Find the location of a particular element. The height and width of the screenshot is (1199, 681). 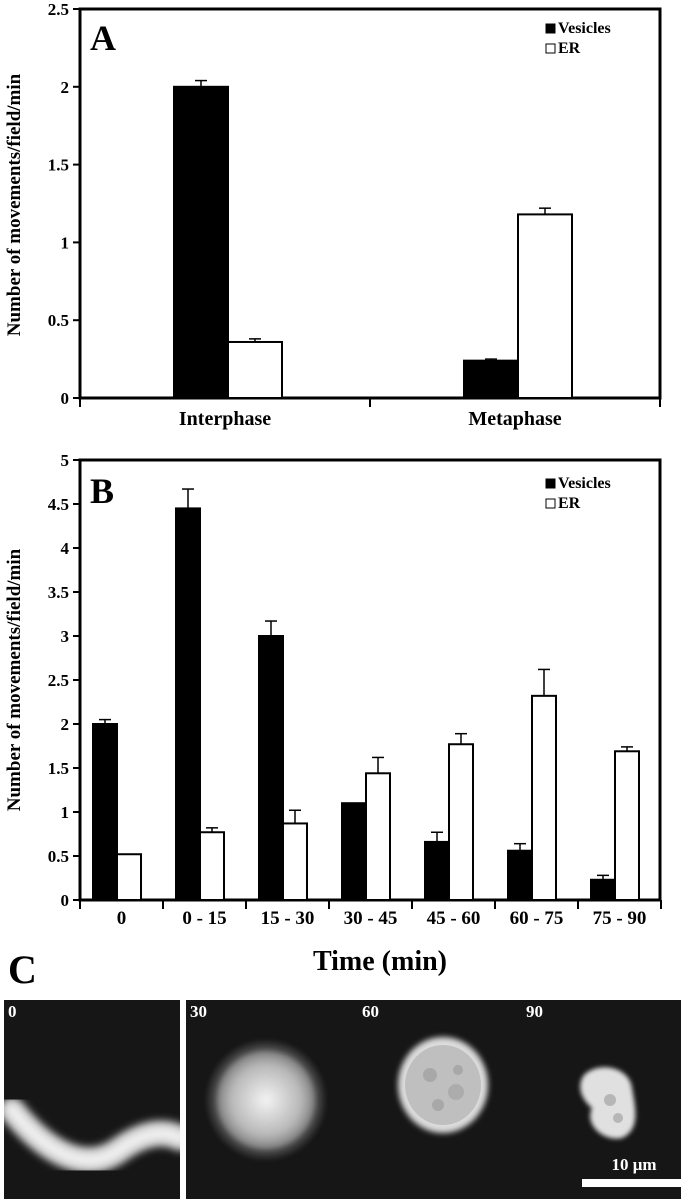

micrograph-60: 60 is located at coordinates (446, 1099).